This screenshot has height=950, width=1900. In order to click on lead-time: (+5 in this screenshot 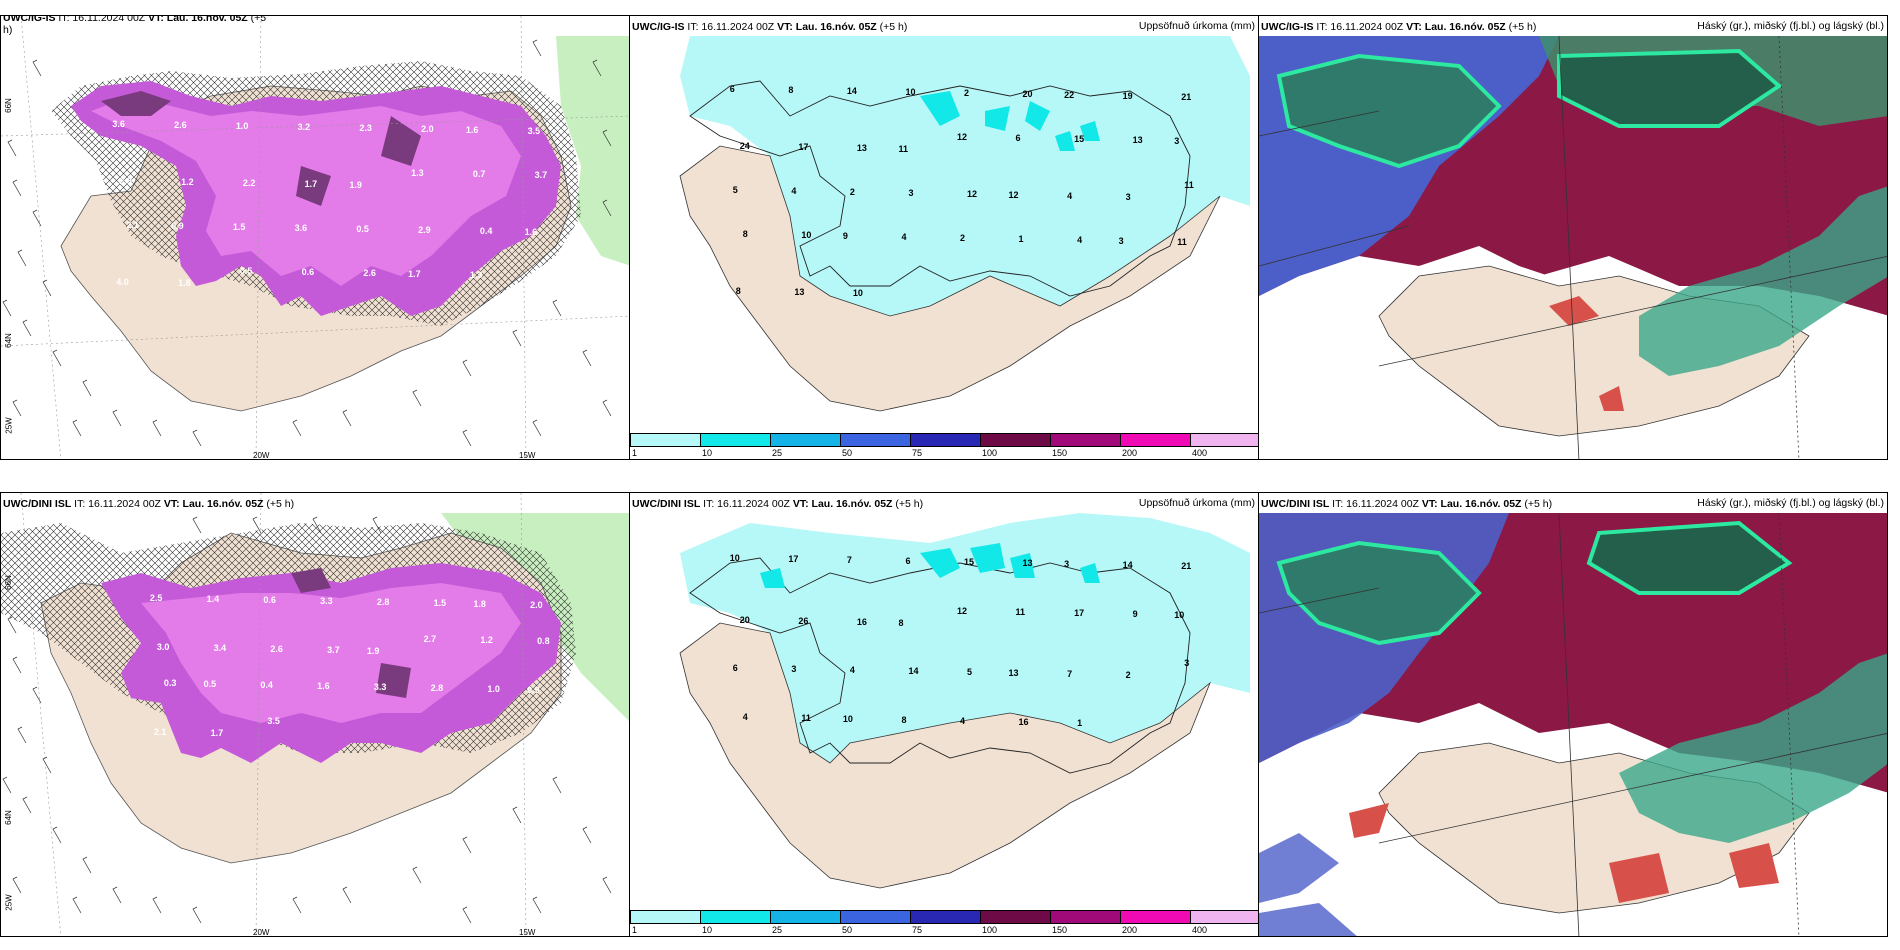, I will do `click(258, 19)`.